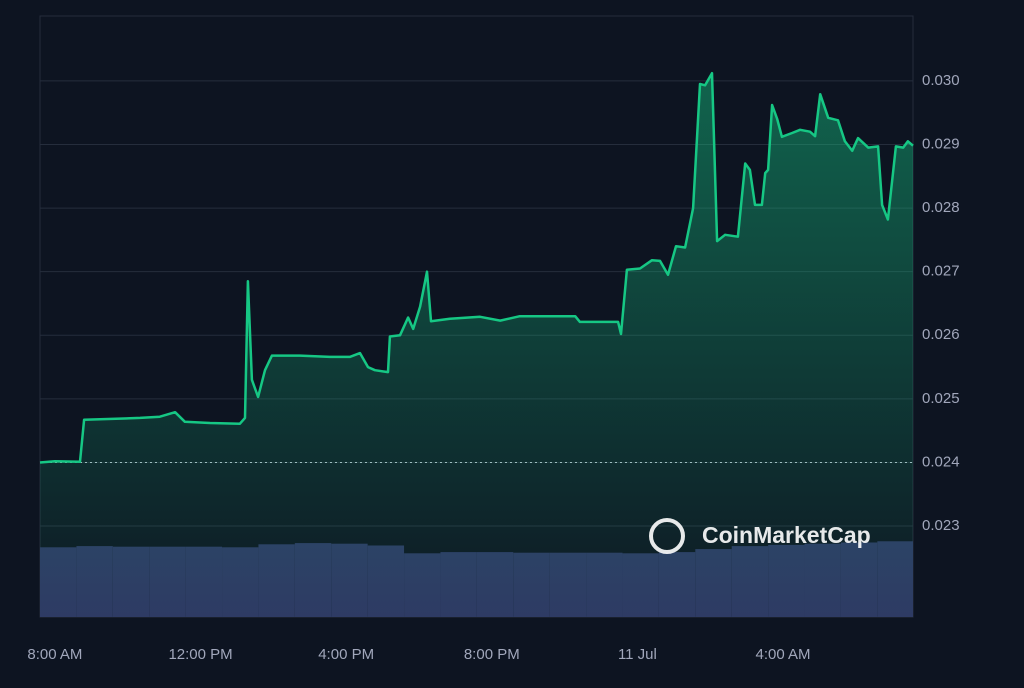 The image size is (1024, 688). Describe the element at coordinates (54, 654) in the screenshot. I see `x-tick-label: 8:00 AM` at that location.